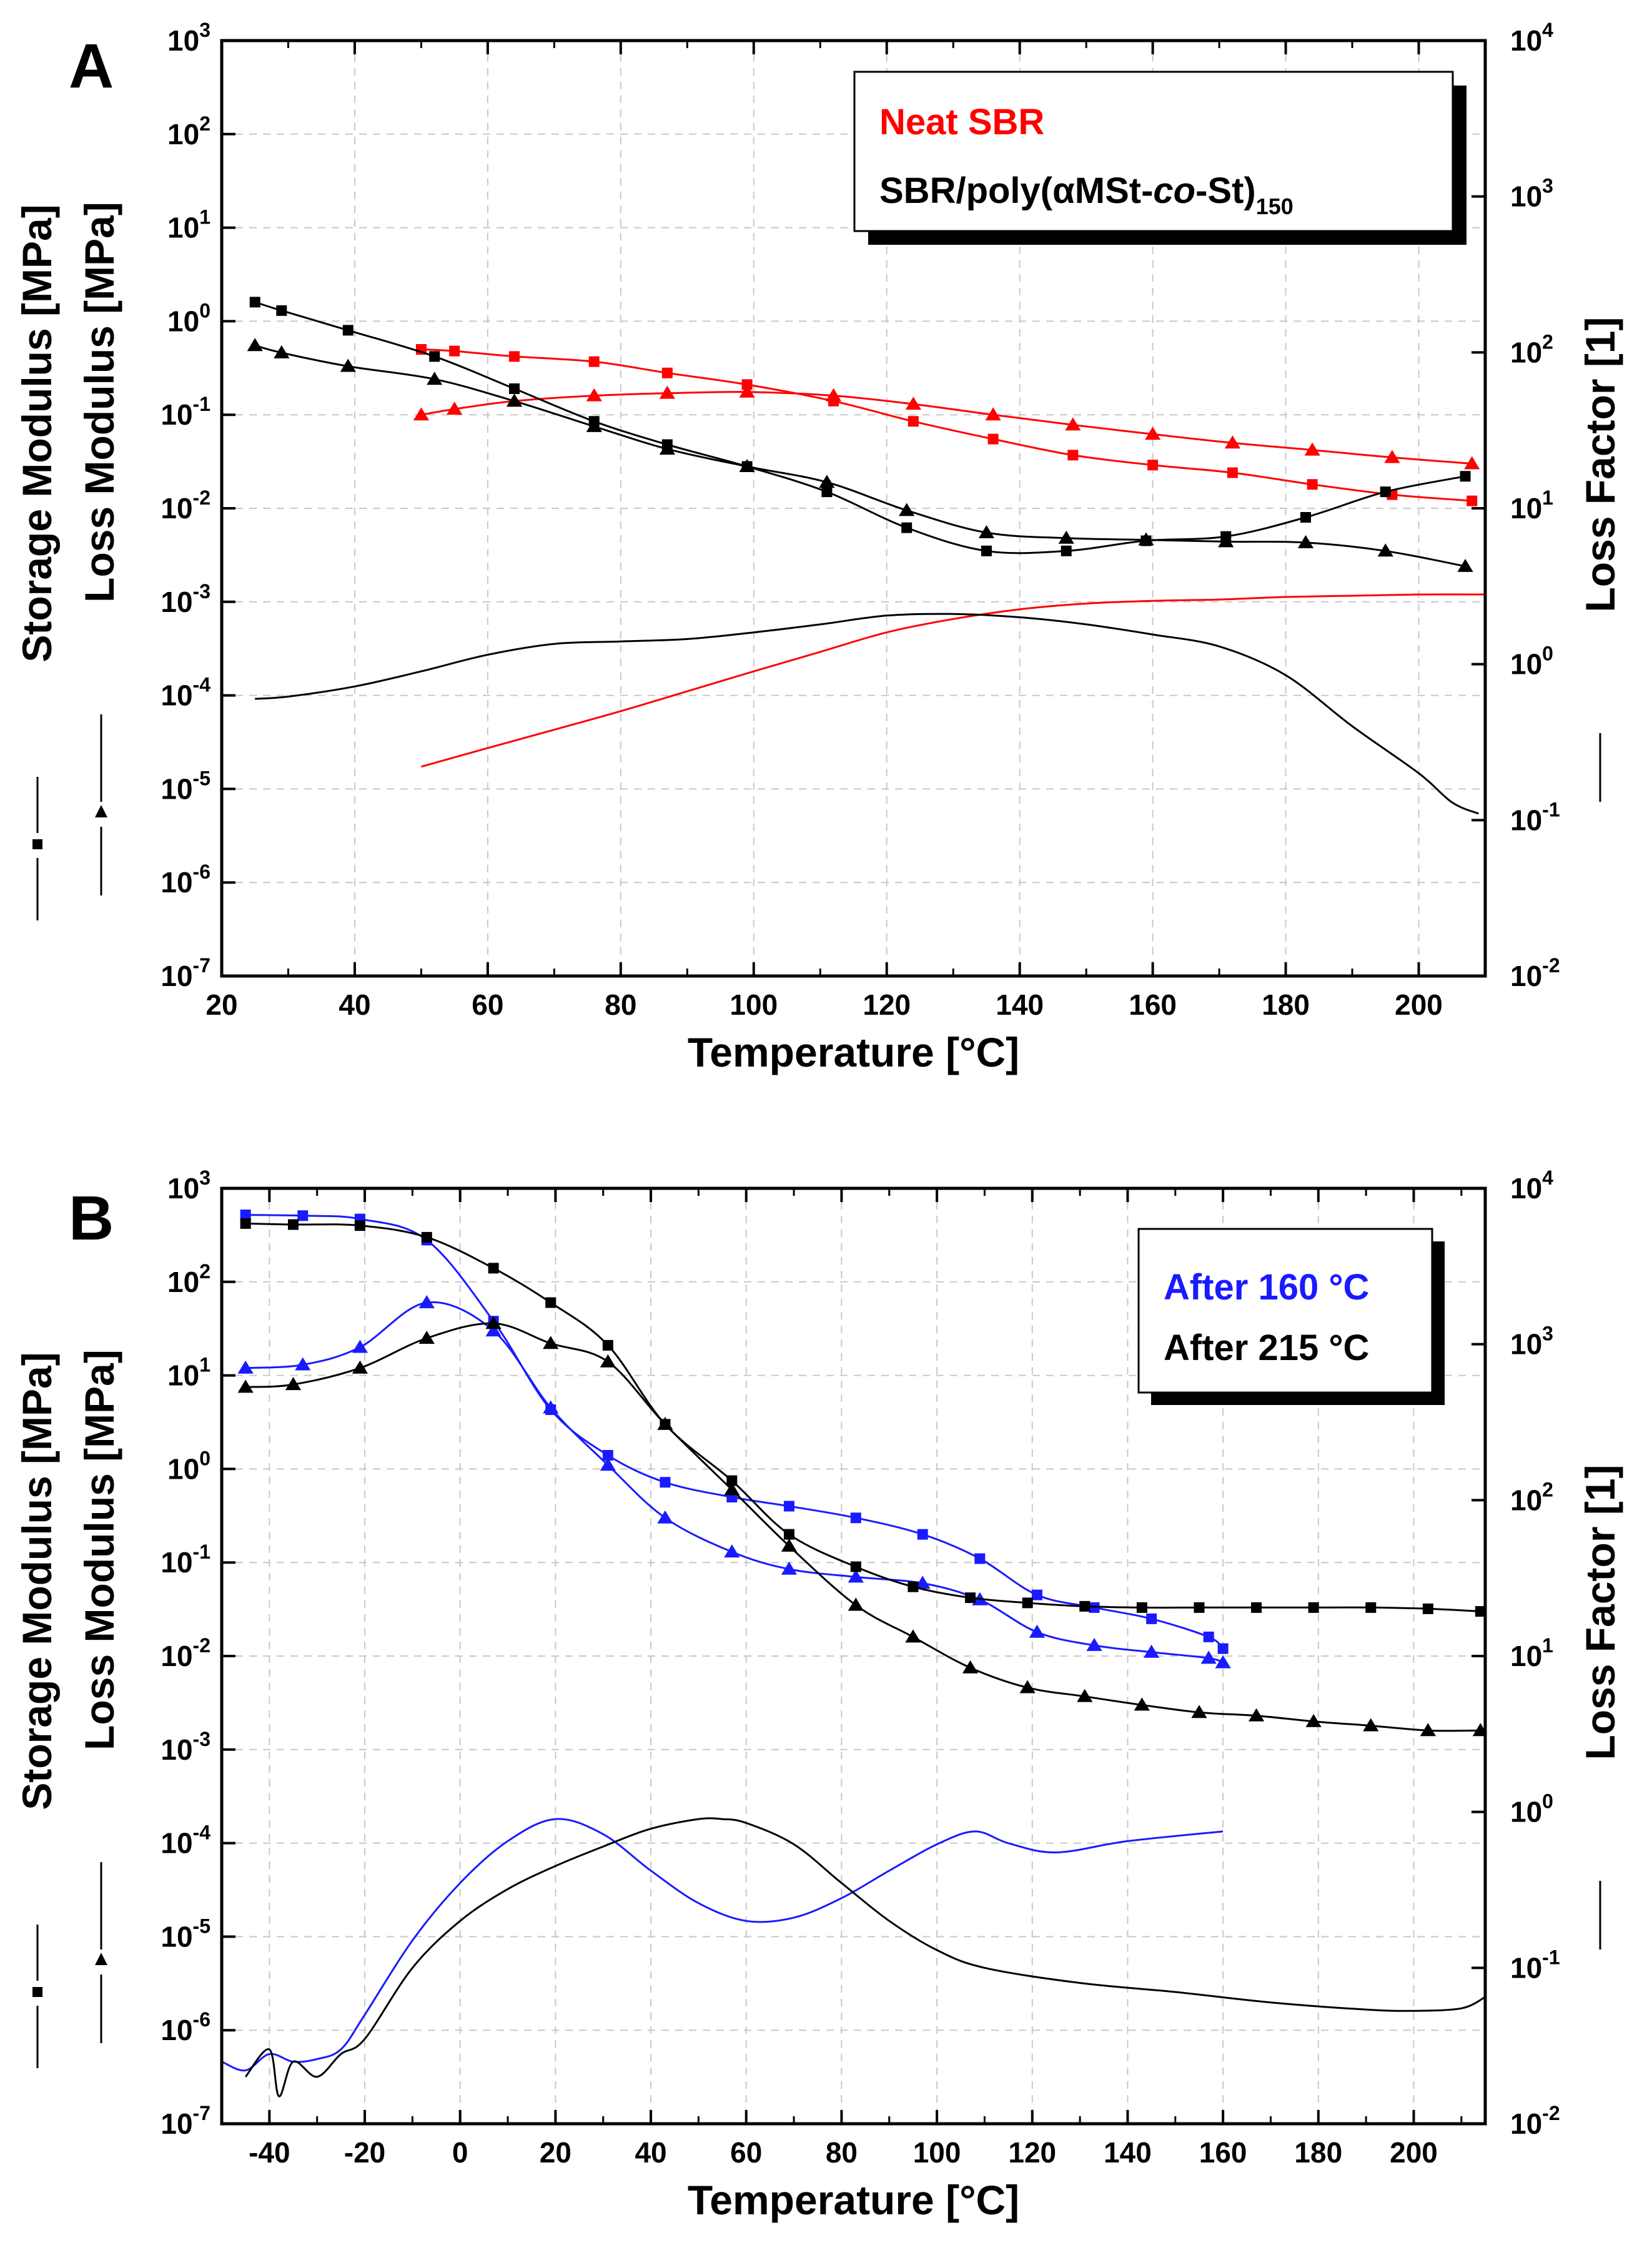  What do you see at coordinates (1414, 2152) in the screenshot?
I see `x-tick-label: 200` at bounding box center [1414, 2152].